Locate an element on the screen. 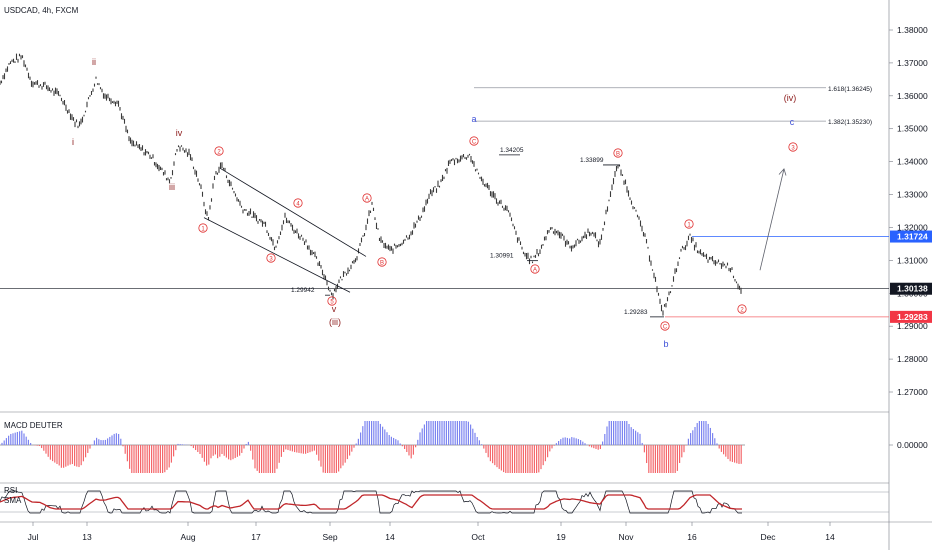 The height and width of the screenshot is (550, 932). wave-label: v is located at coordinates (334, 309).